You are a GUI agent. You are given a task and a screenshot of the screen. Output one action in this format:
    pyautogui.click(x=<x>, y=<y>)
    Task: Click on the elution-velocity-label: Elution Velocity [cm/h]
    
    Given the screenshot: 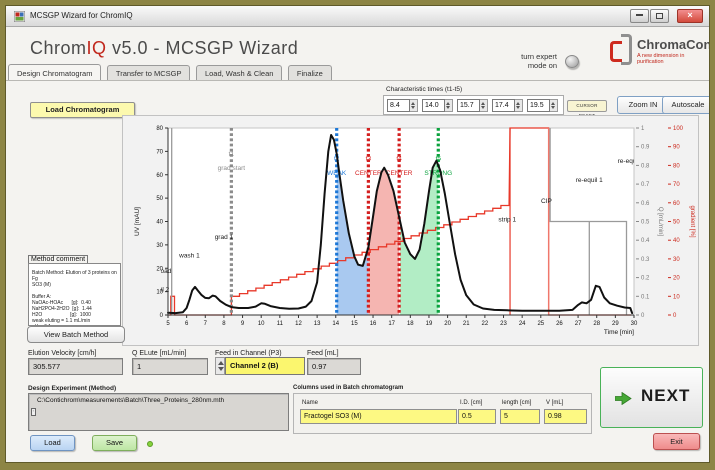 What is the action you would take?
    pyautogui.click(x=62, y=353)
    